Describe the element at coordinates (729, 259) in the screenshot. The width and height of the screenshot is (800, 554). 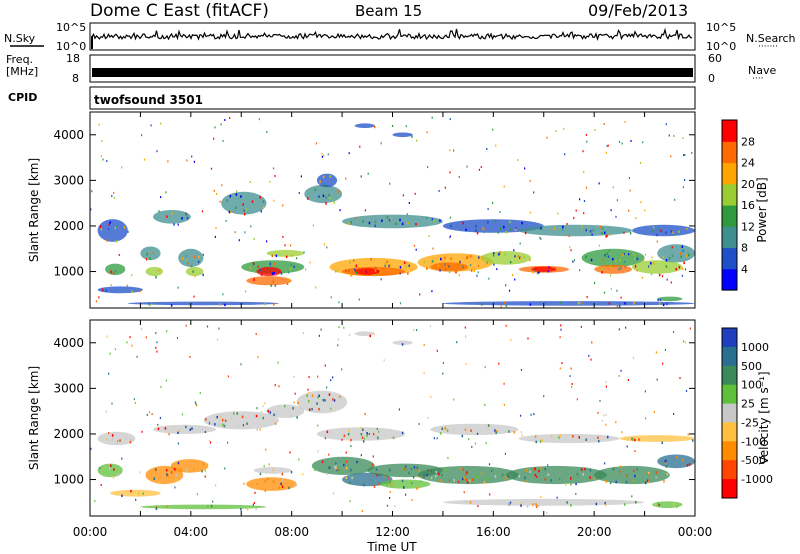
I see `power-colorbar-segment` at that location.